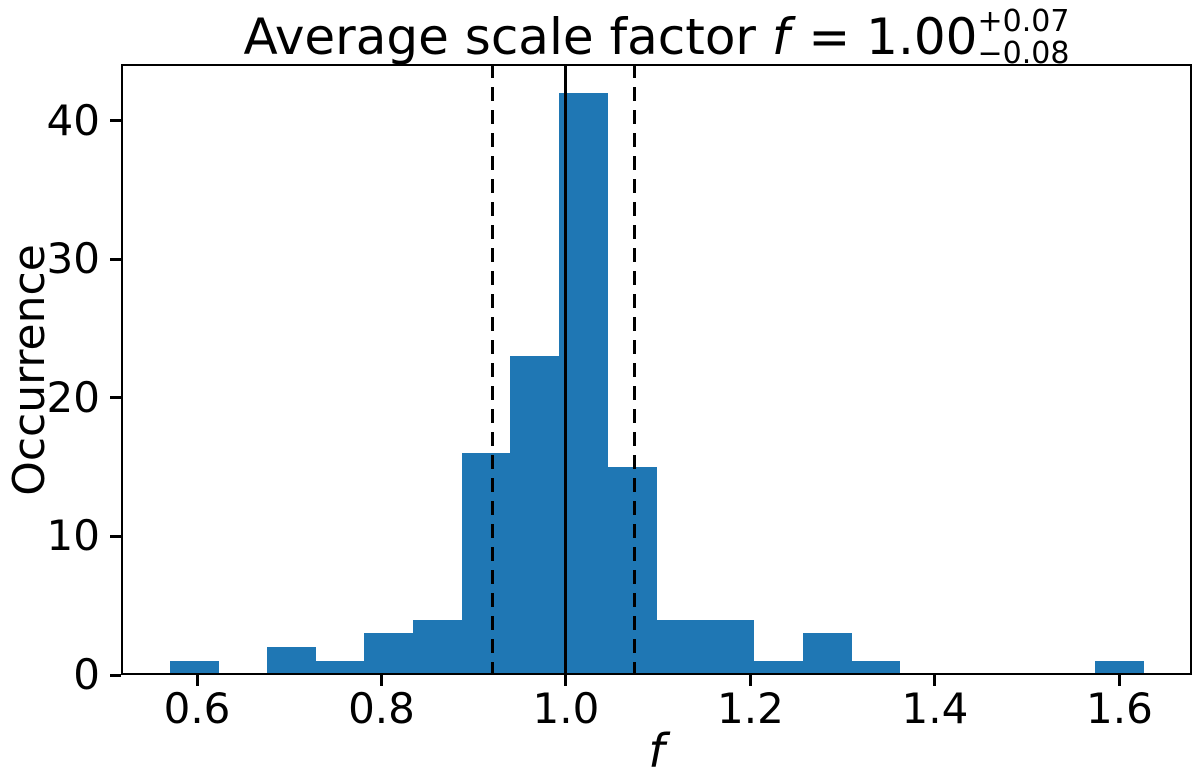 The height and width of the screenshot is (774, 1200). I want to click on title-uncertainty: +0.07 −0.08, so click(1023, 37).